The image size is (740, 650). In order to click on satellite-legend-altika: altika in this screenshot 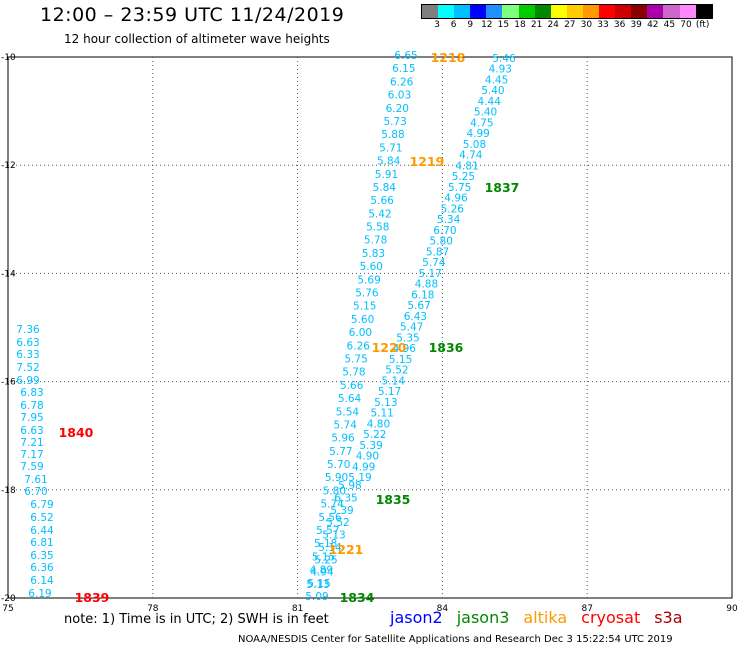, I will do `click(545, 617)`.